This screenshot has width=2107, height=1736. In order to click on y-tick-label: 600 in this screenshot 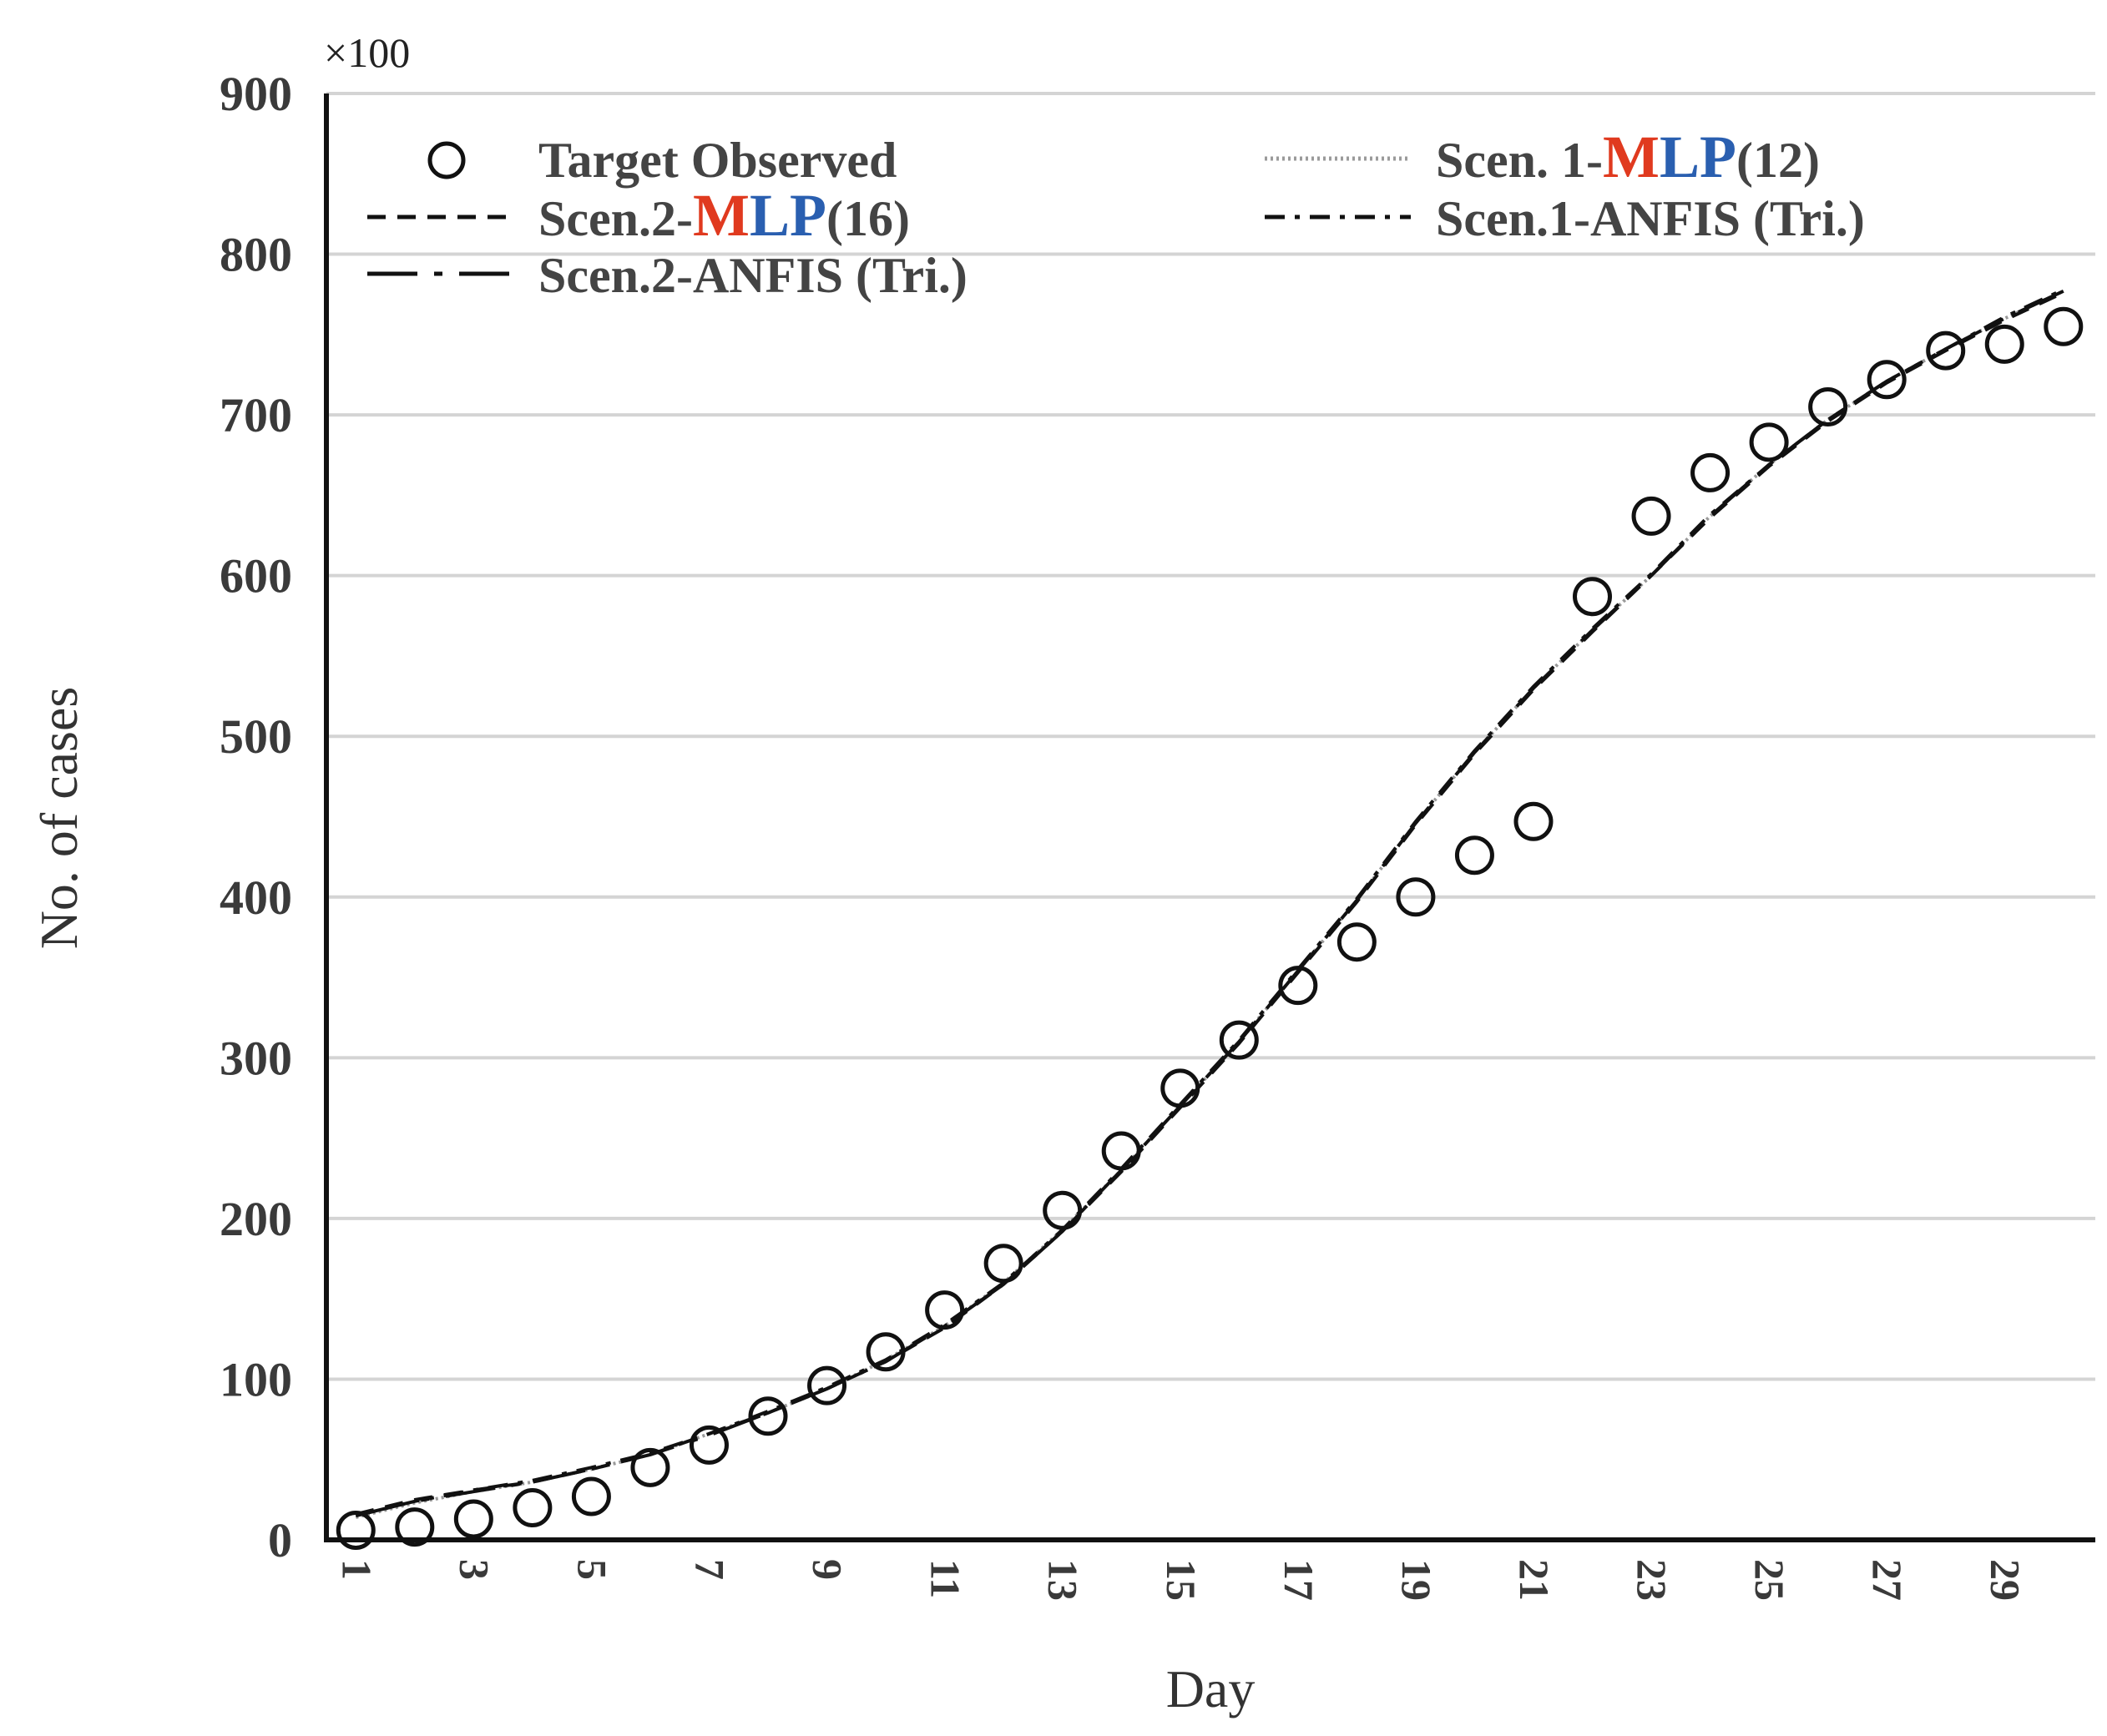, I will do `click(256, 576)`.